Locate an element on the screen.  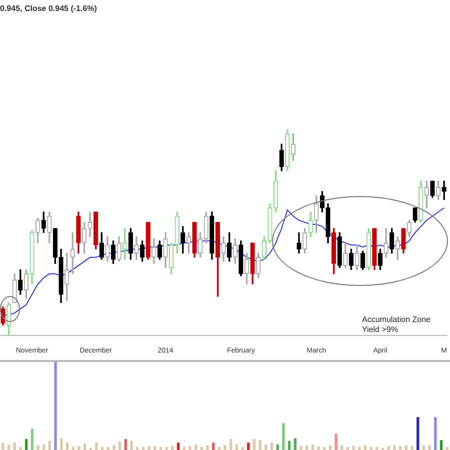
annotation: Accumulation Zone is located at coordinates (397, 319).